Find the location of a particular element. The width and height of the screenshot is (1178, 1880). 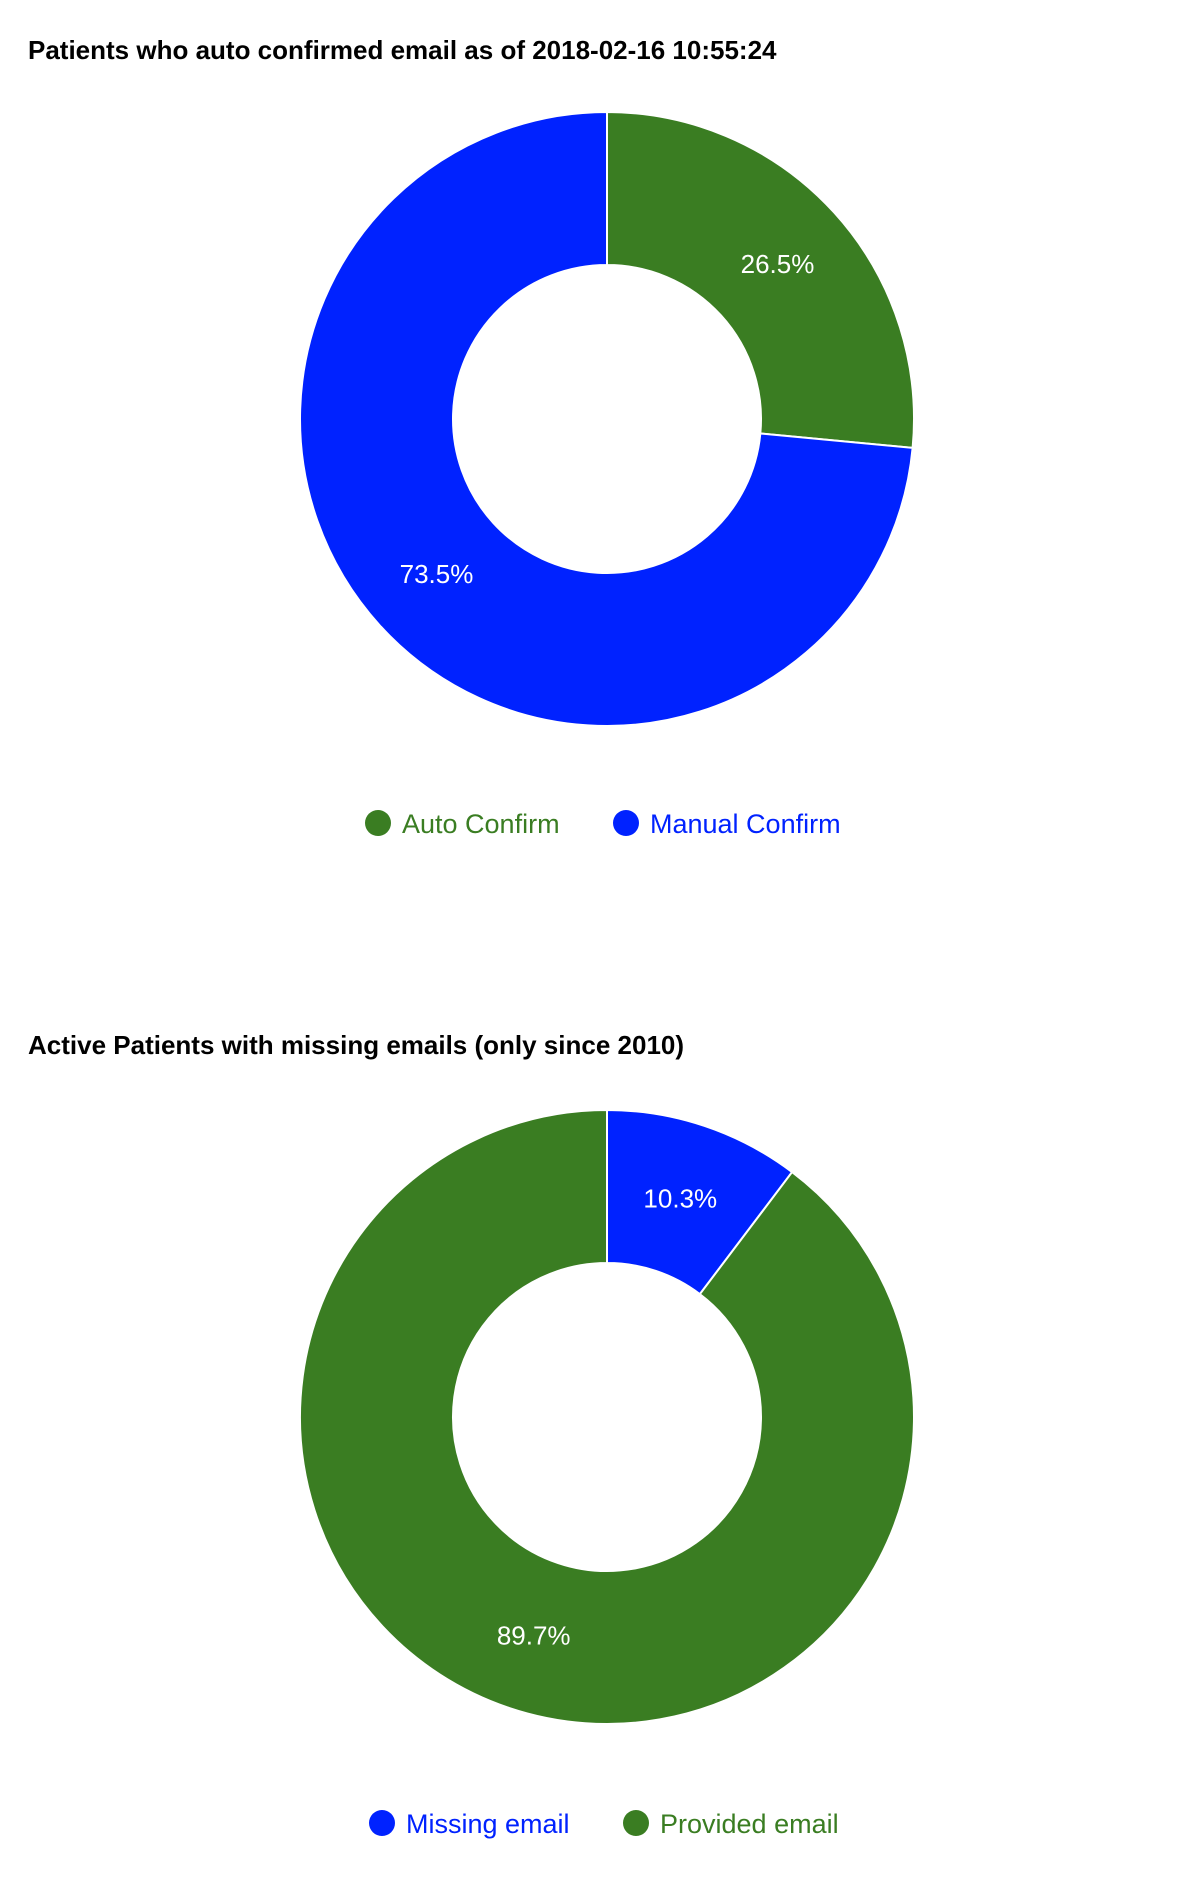

slice-label-auto-confirm: 26.5% is located at coordinates (778, 264).